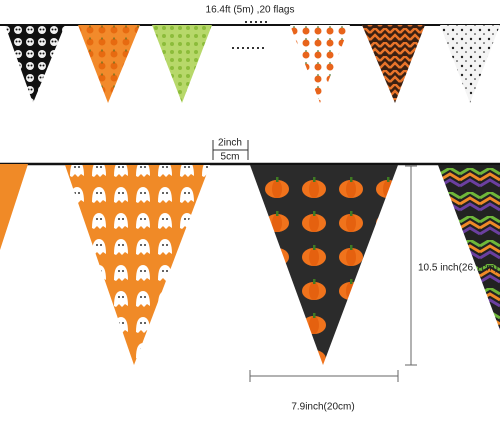 The height and width of the screenshot is (421, 500). What do you see at coordinates (322, 407) in the screenshot?
I see `width-label: 7.9inch(20cm)` at bounding box center [322, 407].